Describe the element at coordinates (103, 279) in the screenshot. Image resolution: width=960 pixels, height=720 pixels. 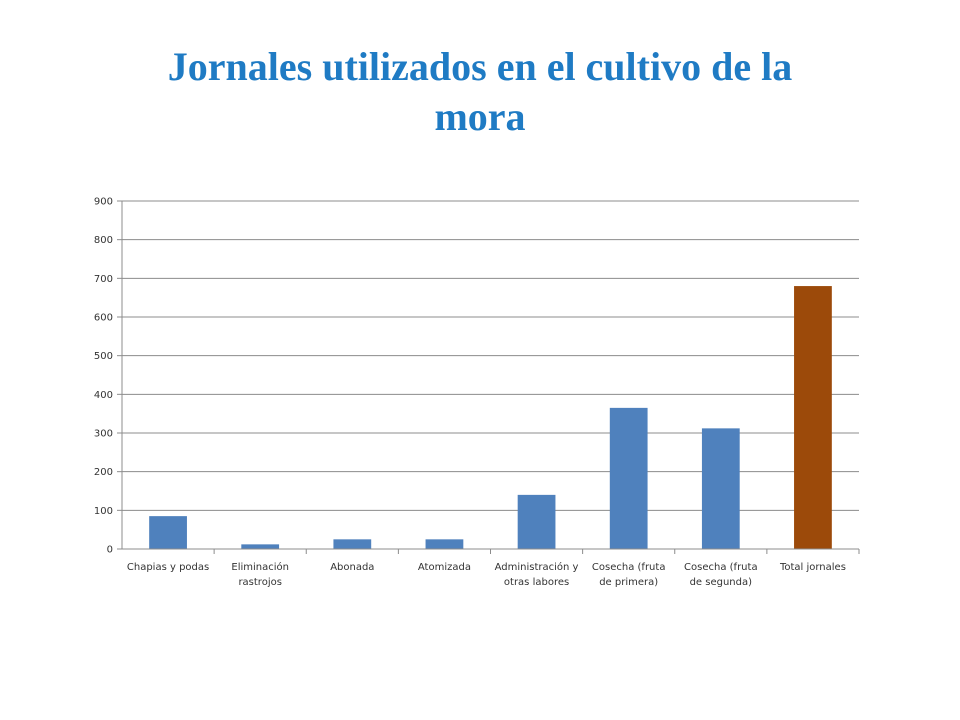
I see `y-tick-label: 700` at that location.